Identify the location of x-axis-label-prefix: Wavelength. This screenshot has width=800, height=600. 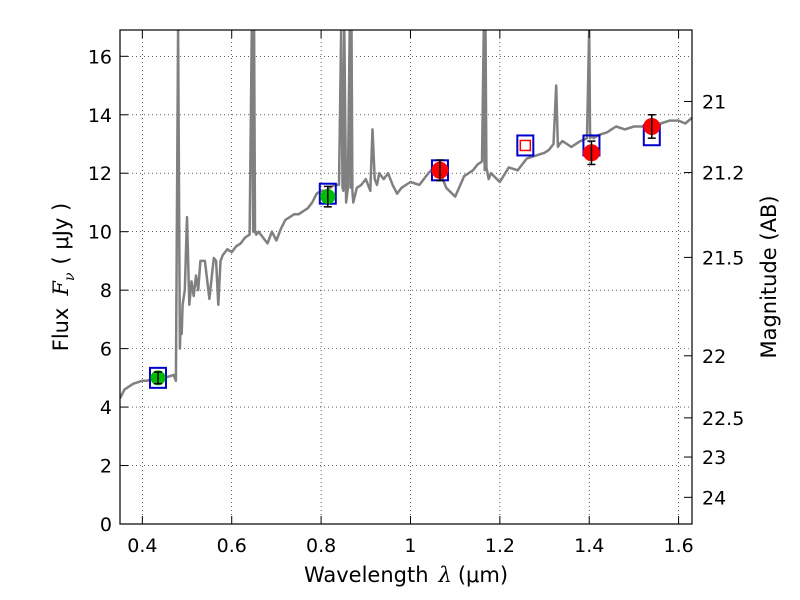
(366, 575).